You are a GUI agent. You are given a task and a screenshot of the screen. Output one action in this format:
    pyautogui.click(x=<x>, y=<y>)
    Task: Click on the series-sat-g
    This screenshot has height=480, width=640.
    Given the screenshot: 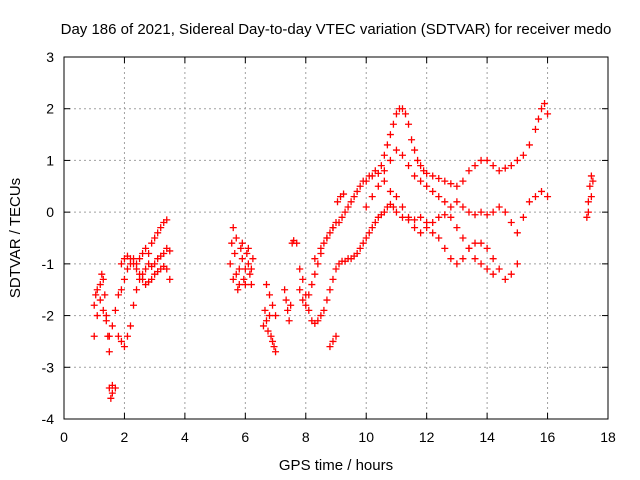 What is the action you would take?
    pyautogui.click(x=269, y=318)
    